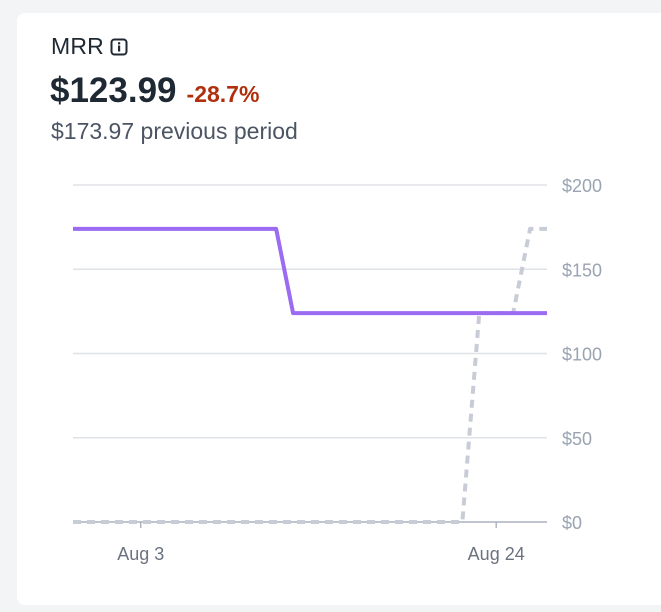 Image resolution: width=661 pixels, height=612 pixels. Describe the element at coordinates (572, 523) in the screenshot. I see `y-tick-label: $0` at that location.